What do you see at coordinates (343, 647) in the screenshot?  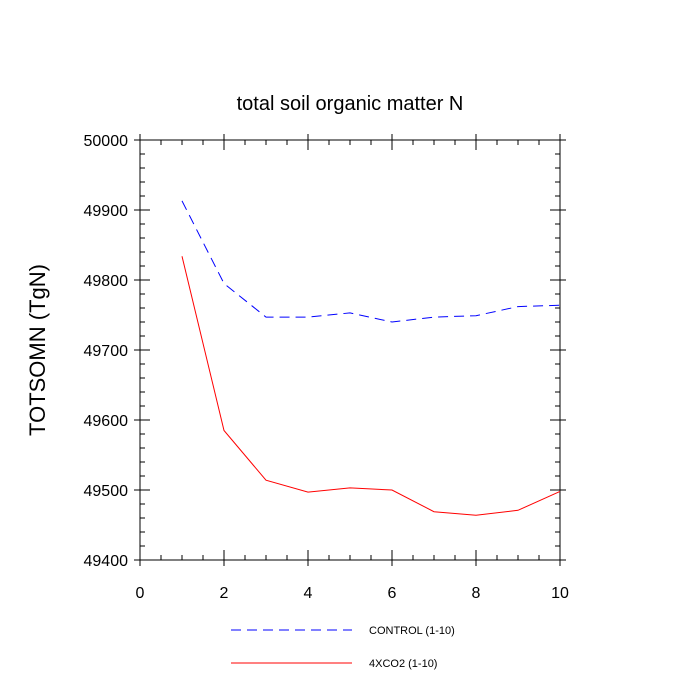 I see `legend: CONTROL (1-10) 4XCO2 (1-10)` at bounding box center [343, 647].